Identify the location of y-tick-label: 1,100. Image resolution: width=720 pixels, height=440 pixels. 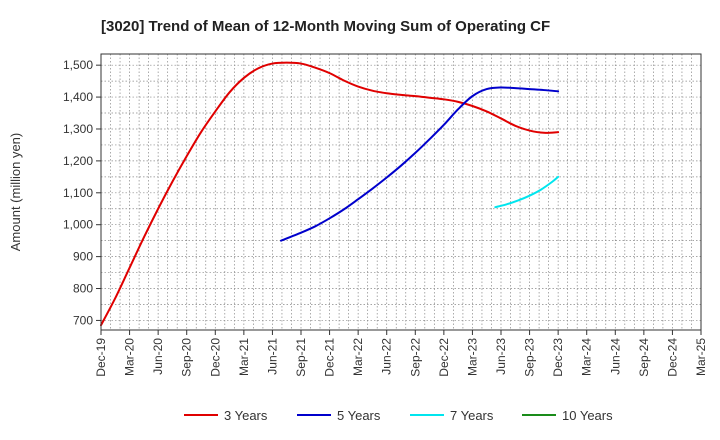
(78, 193).